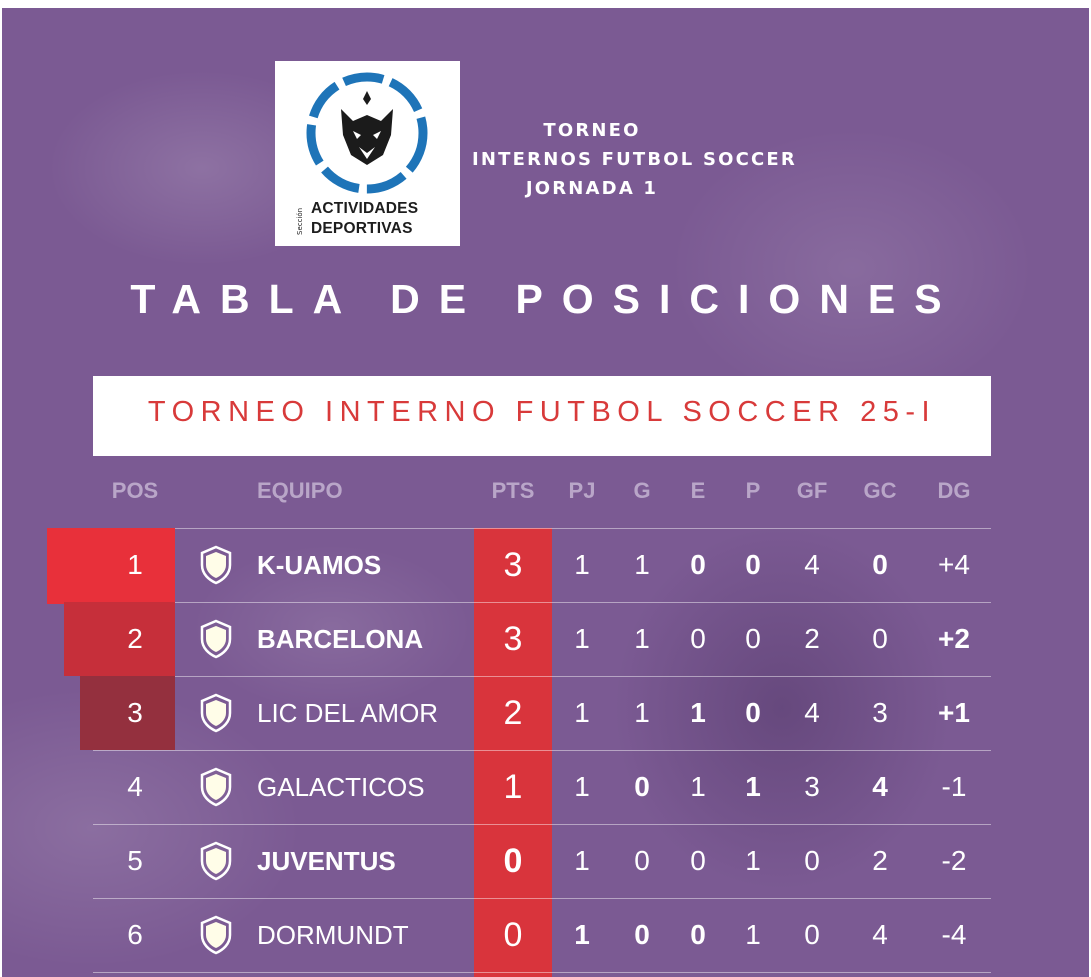  Describe the element at coordinates (880, 490) in the screenshot. I see `col-header-gc: GC` at that location.